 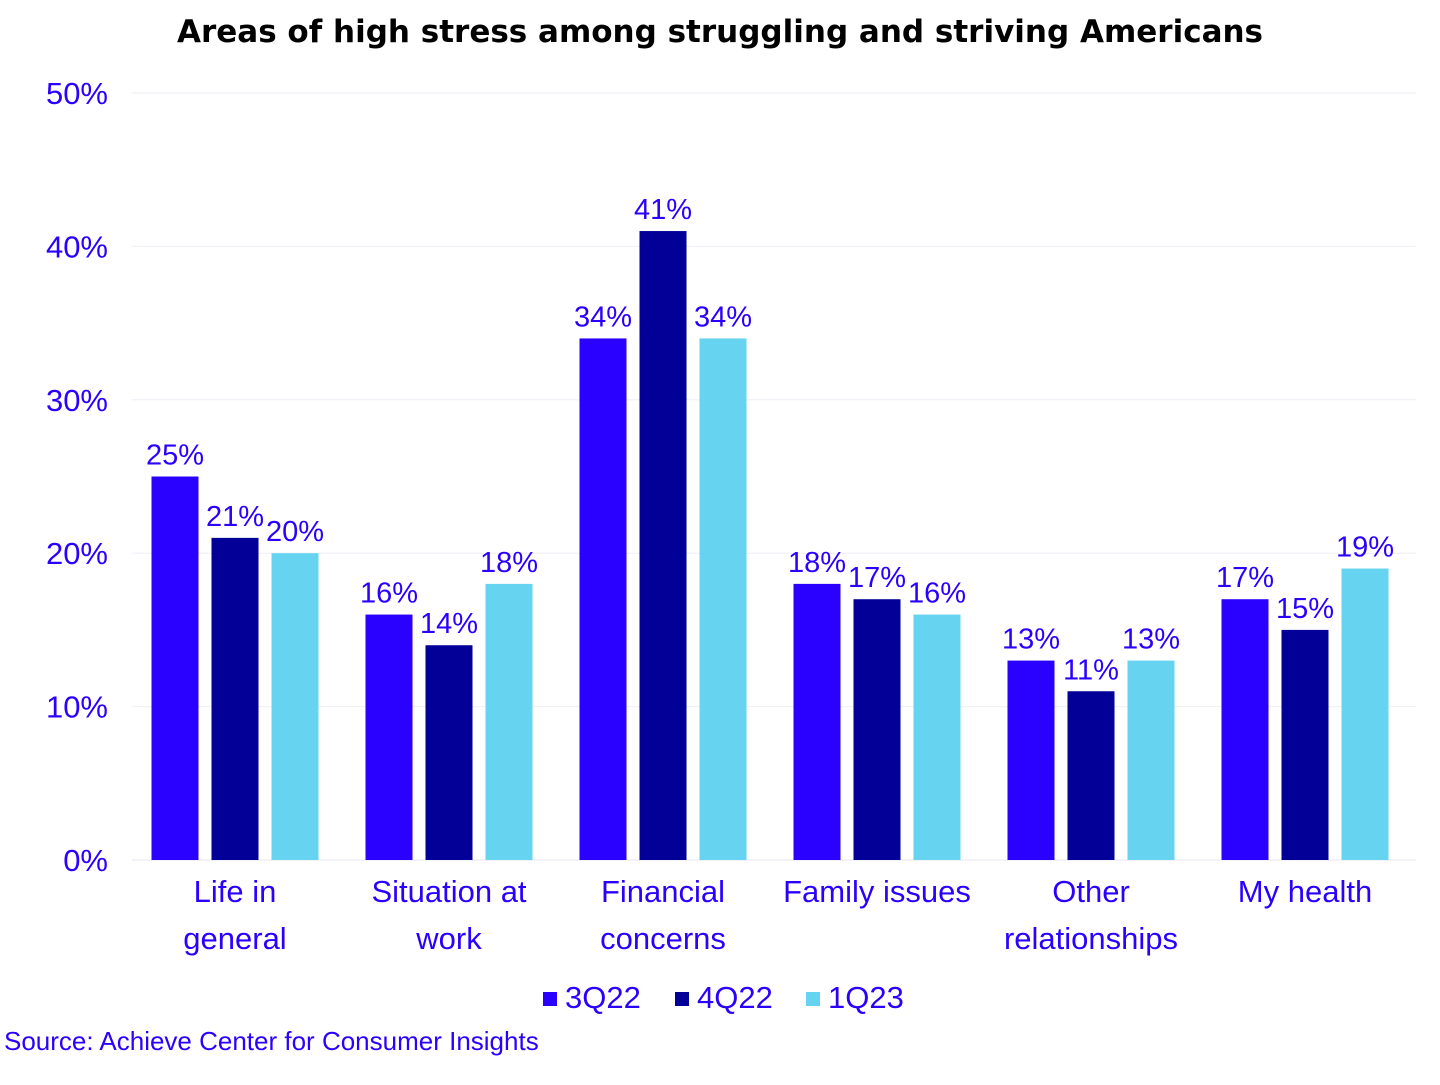 What do you see at coordinates (866, 997) in the screenshot?
I see `legend-label: 1Q23` at bounding box center [866, 997].